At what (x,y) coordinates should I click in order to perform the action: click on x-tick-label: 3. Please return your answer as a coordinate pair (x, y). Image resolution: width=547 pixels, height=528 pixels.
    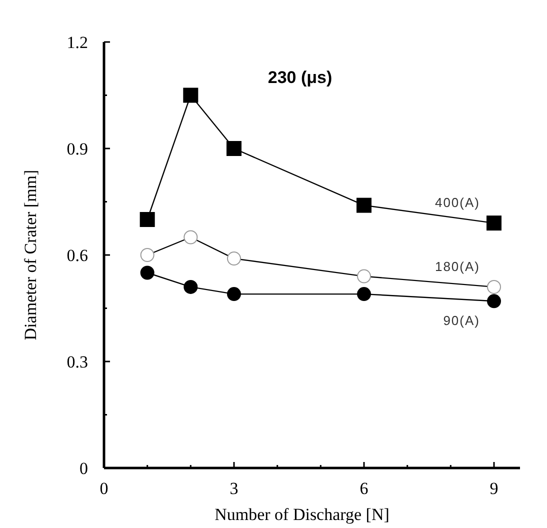
    Looking at the image, I should click on (234, 488).